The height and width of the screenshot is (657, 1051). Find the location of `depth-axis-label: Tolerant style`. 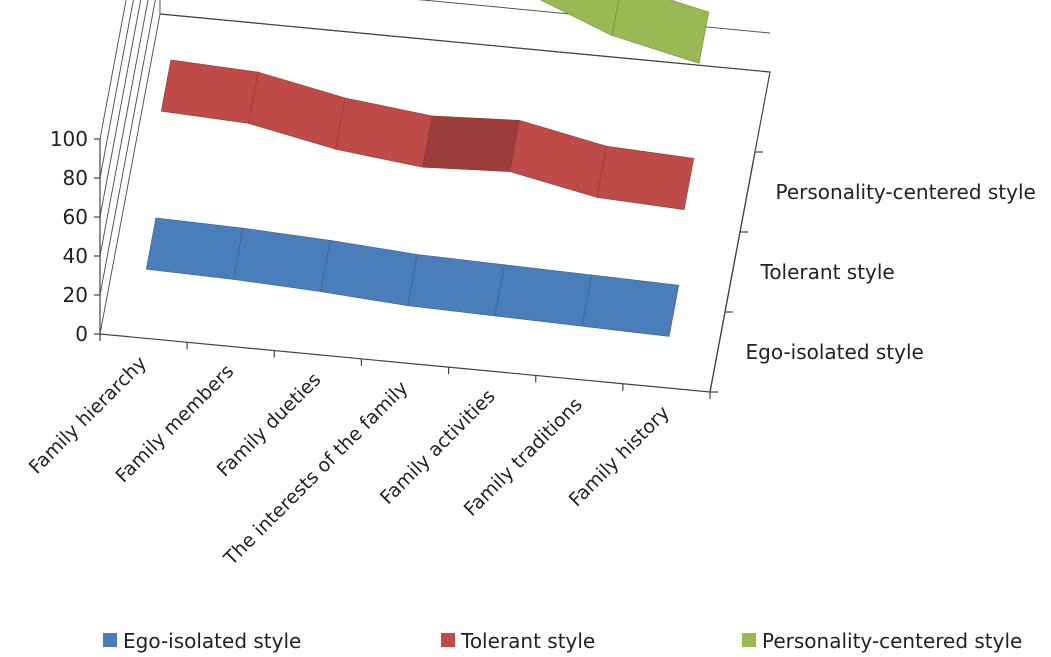

depth-axis-label: Tolerant style is located at coordinates (827, 272).